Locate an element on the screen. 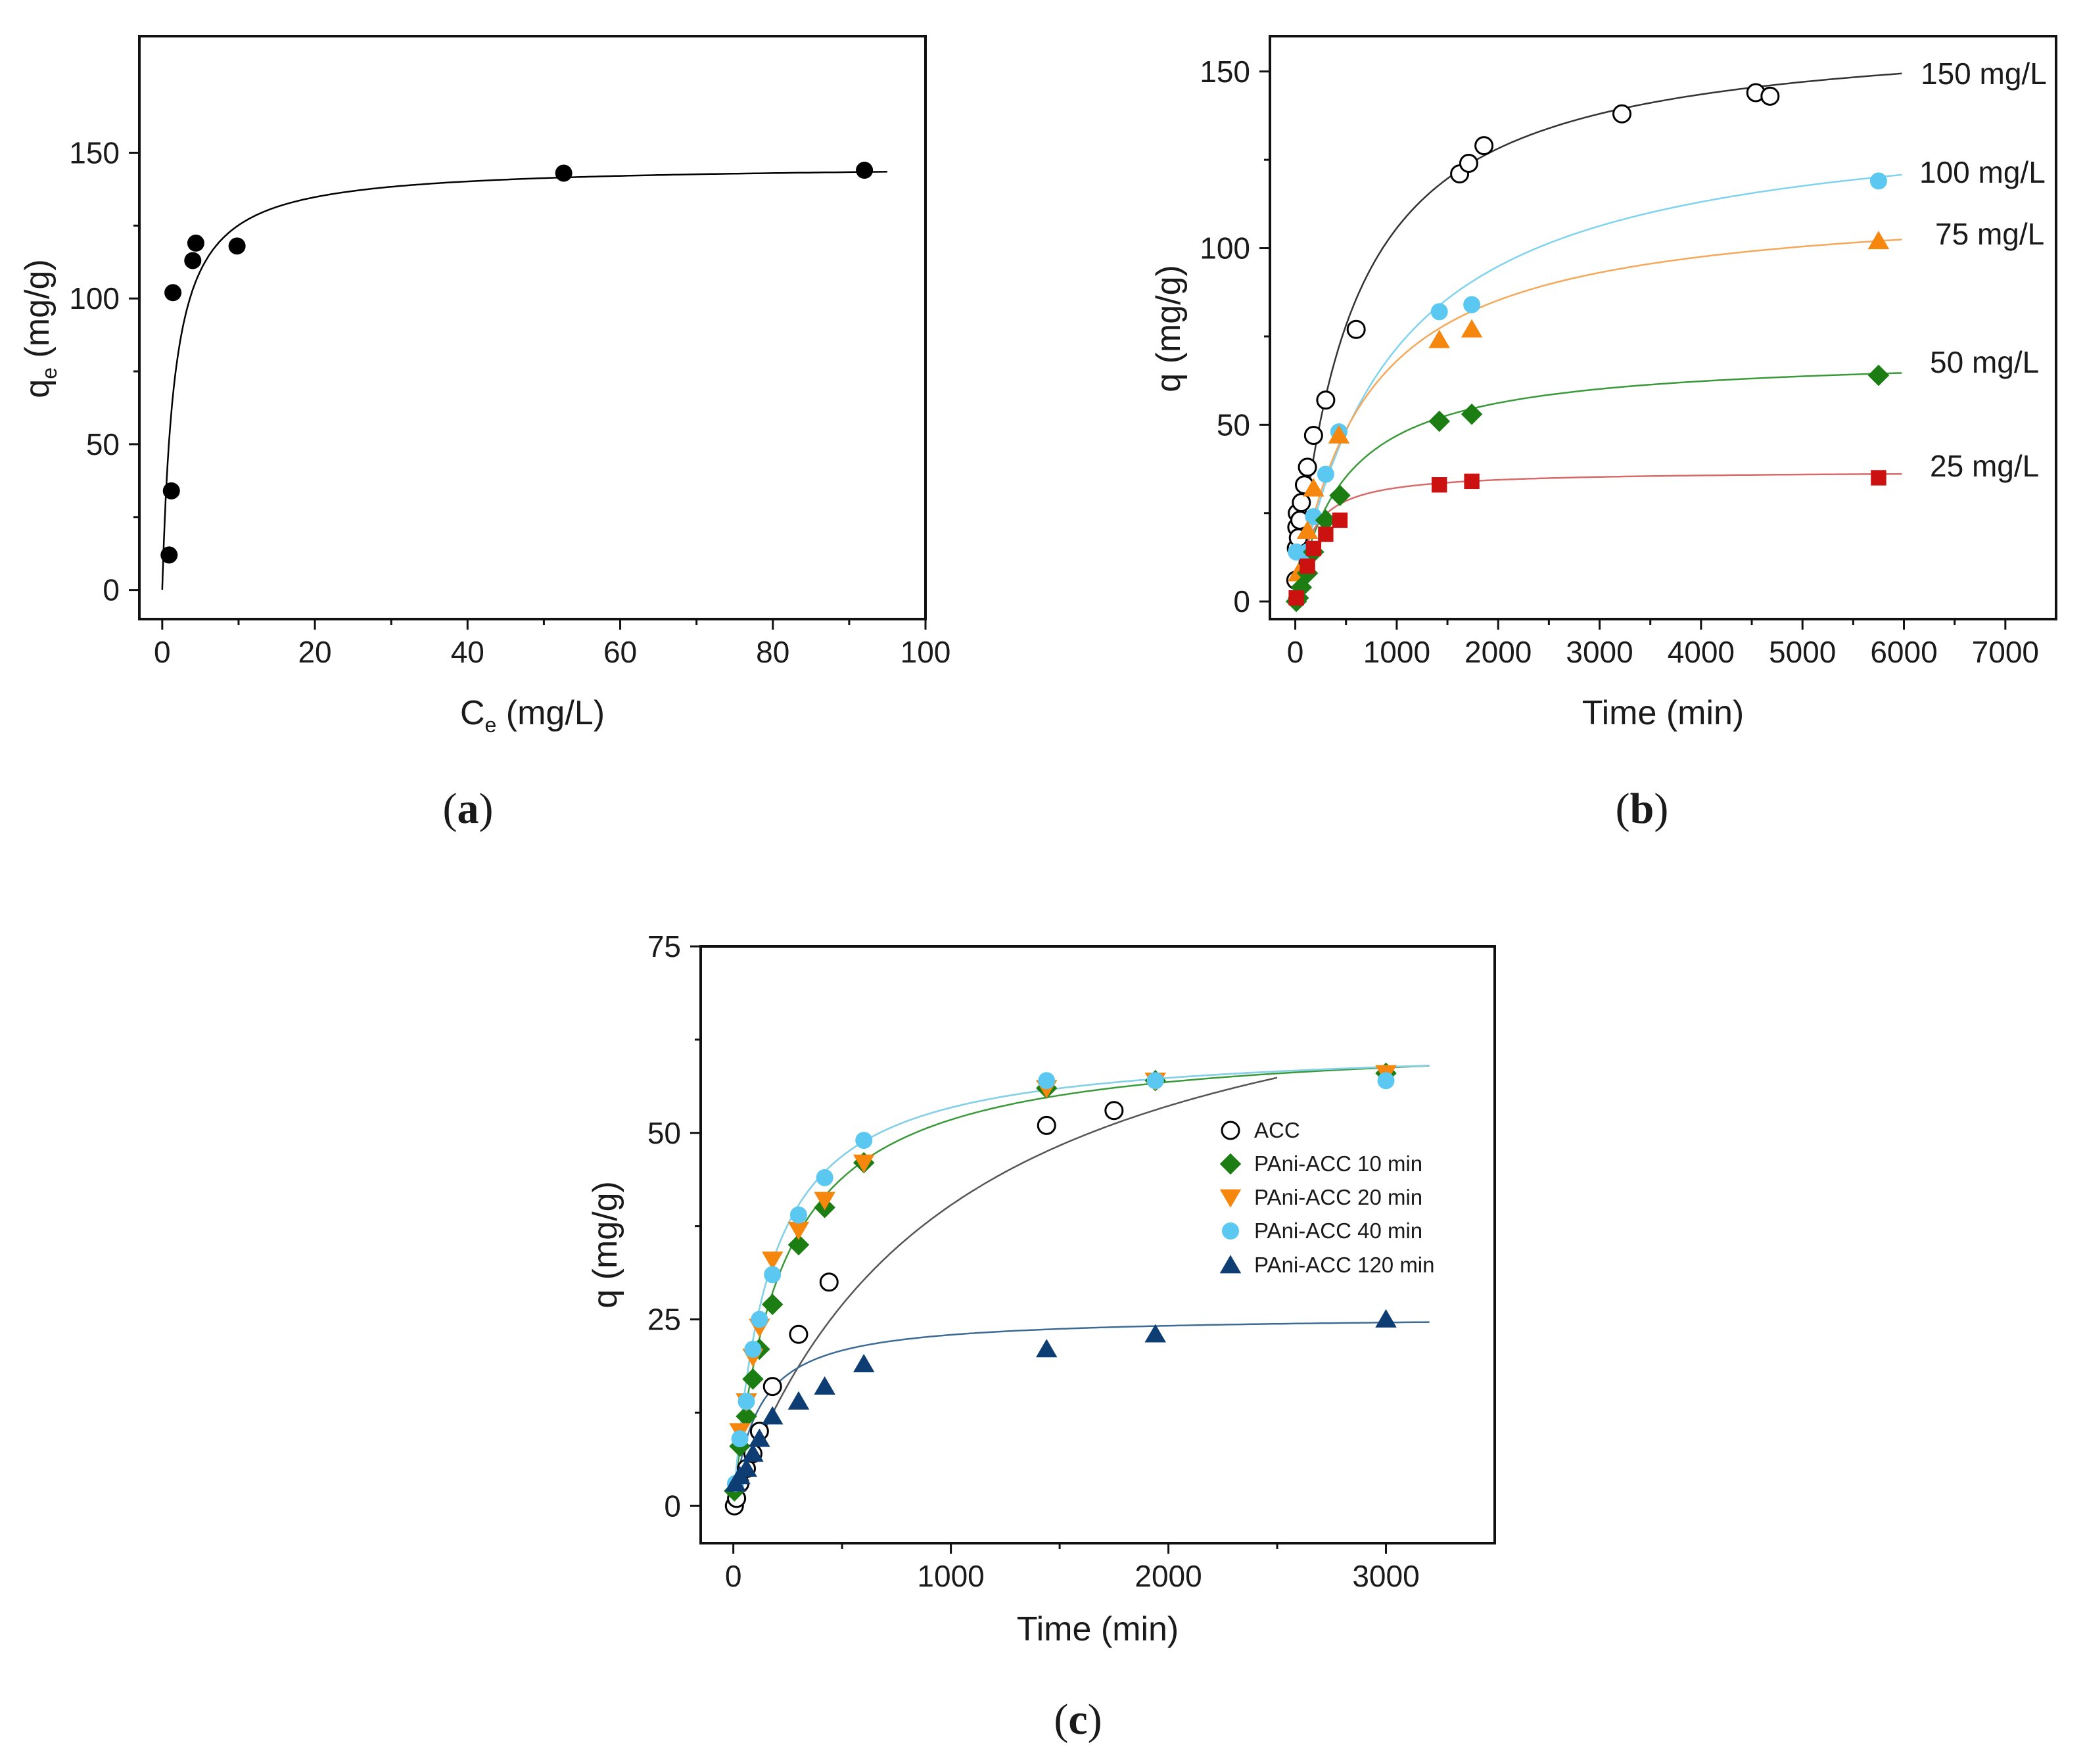  legend-item-acc: ACC is located at coordinates (1260, 1130).